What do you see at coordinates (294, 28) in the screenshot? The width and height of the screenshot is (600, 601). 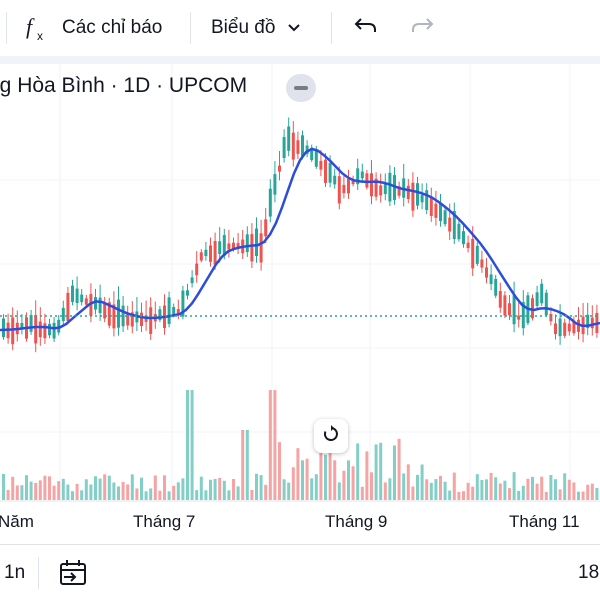 I see `chevron-down-icon` at bounding box center [294, 28].